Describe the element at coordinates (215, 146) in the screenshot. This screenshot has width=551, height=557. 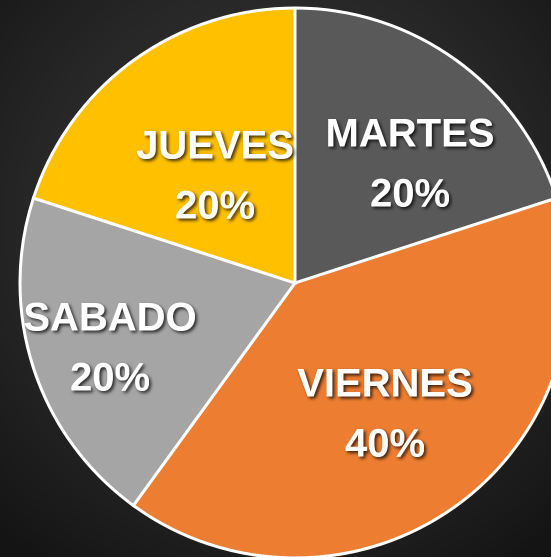
I see `category-label: JUEVES` at that location.